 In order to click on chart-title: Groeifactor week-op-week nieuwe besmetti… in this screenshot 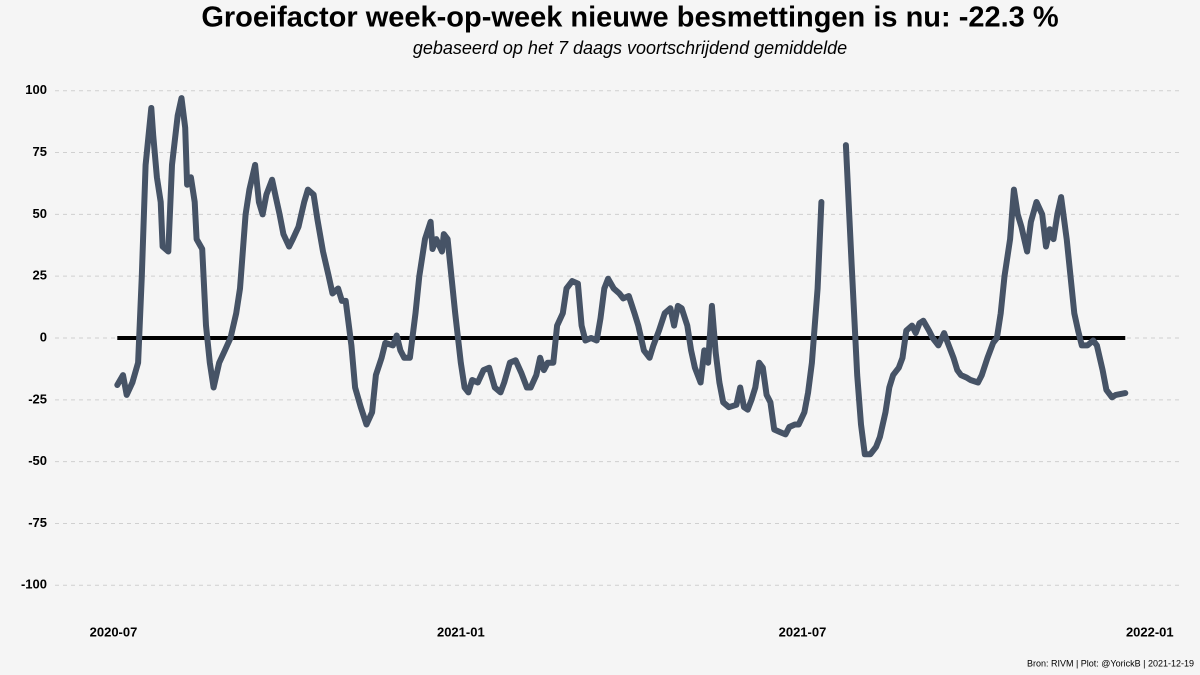, I will do `click(630, 18)`.